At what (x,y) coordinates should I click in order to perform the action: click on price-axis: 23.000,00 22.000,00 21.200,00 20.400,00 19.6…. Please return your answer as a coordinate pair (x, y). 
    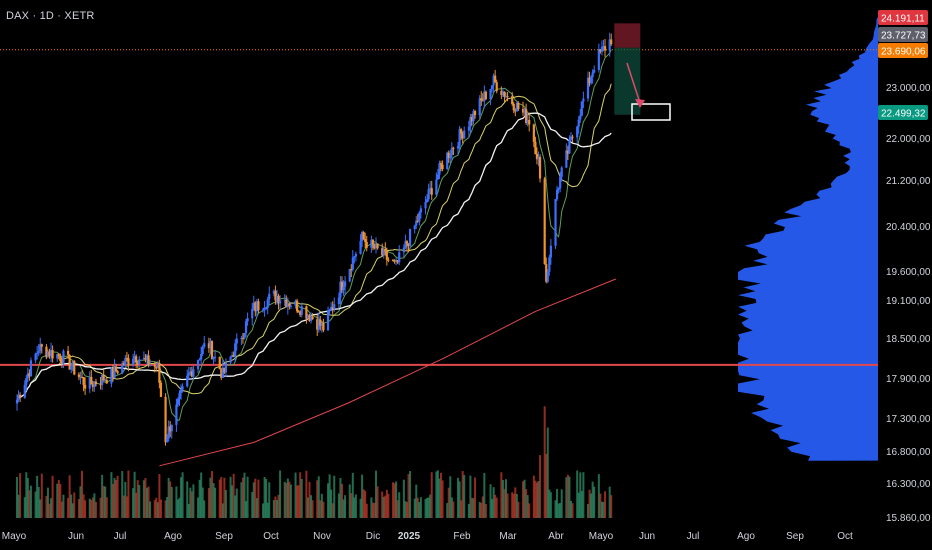
    Looking at the image, I should click on (908, 303).